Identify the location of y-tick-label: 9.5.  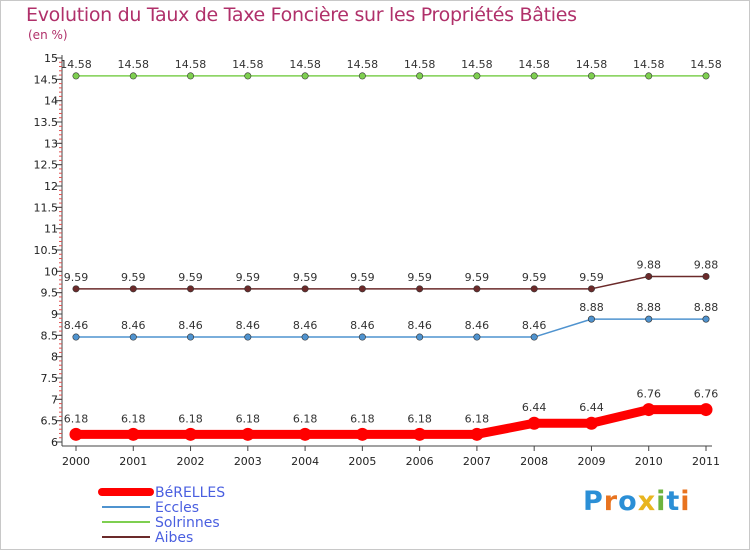
(50, 293).